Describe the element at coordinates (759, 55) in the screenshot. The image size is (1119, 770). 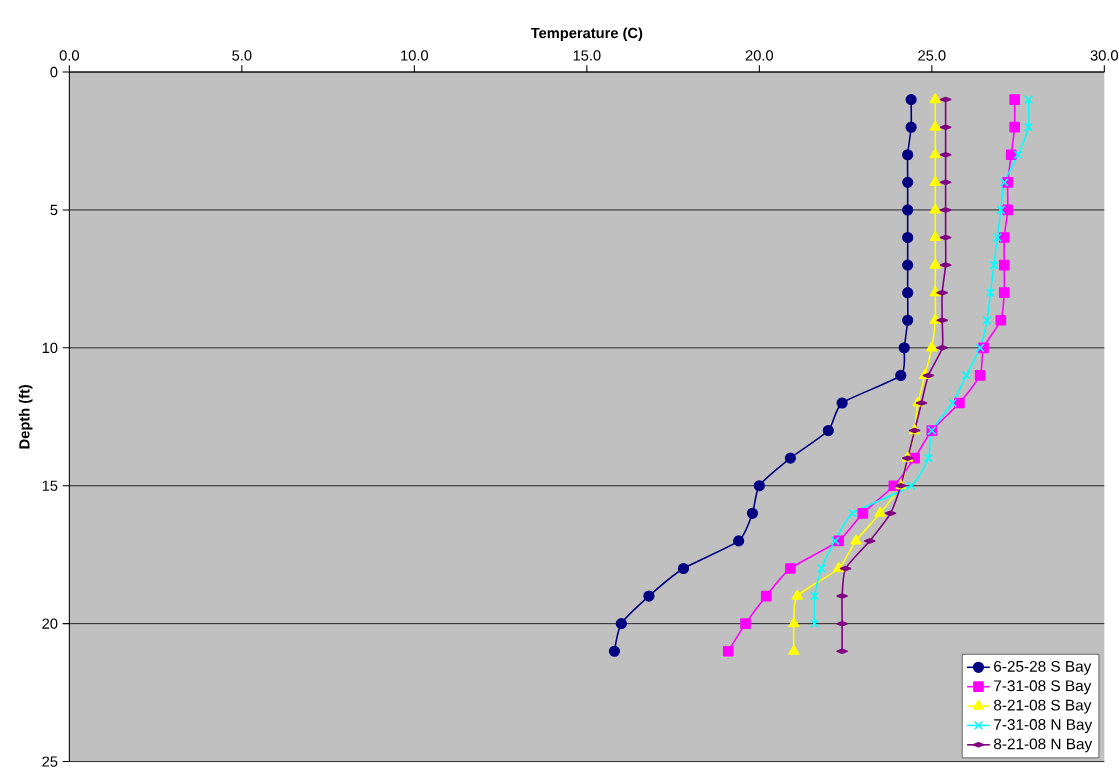
I see `x-tick-label: 20.0` at that location.